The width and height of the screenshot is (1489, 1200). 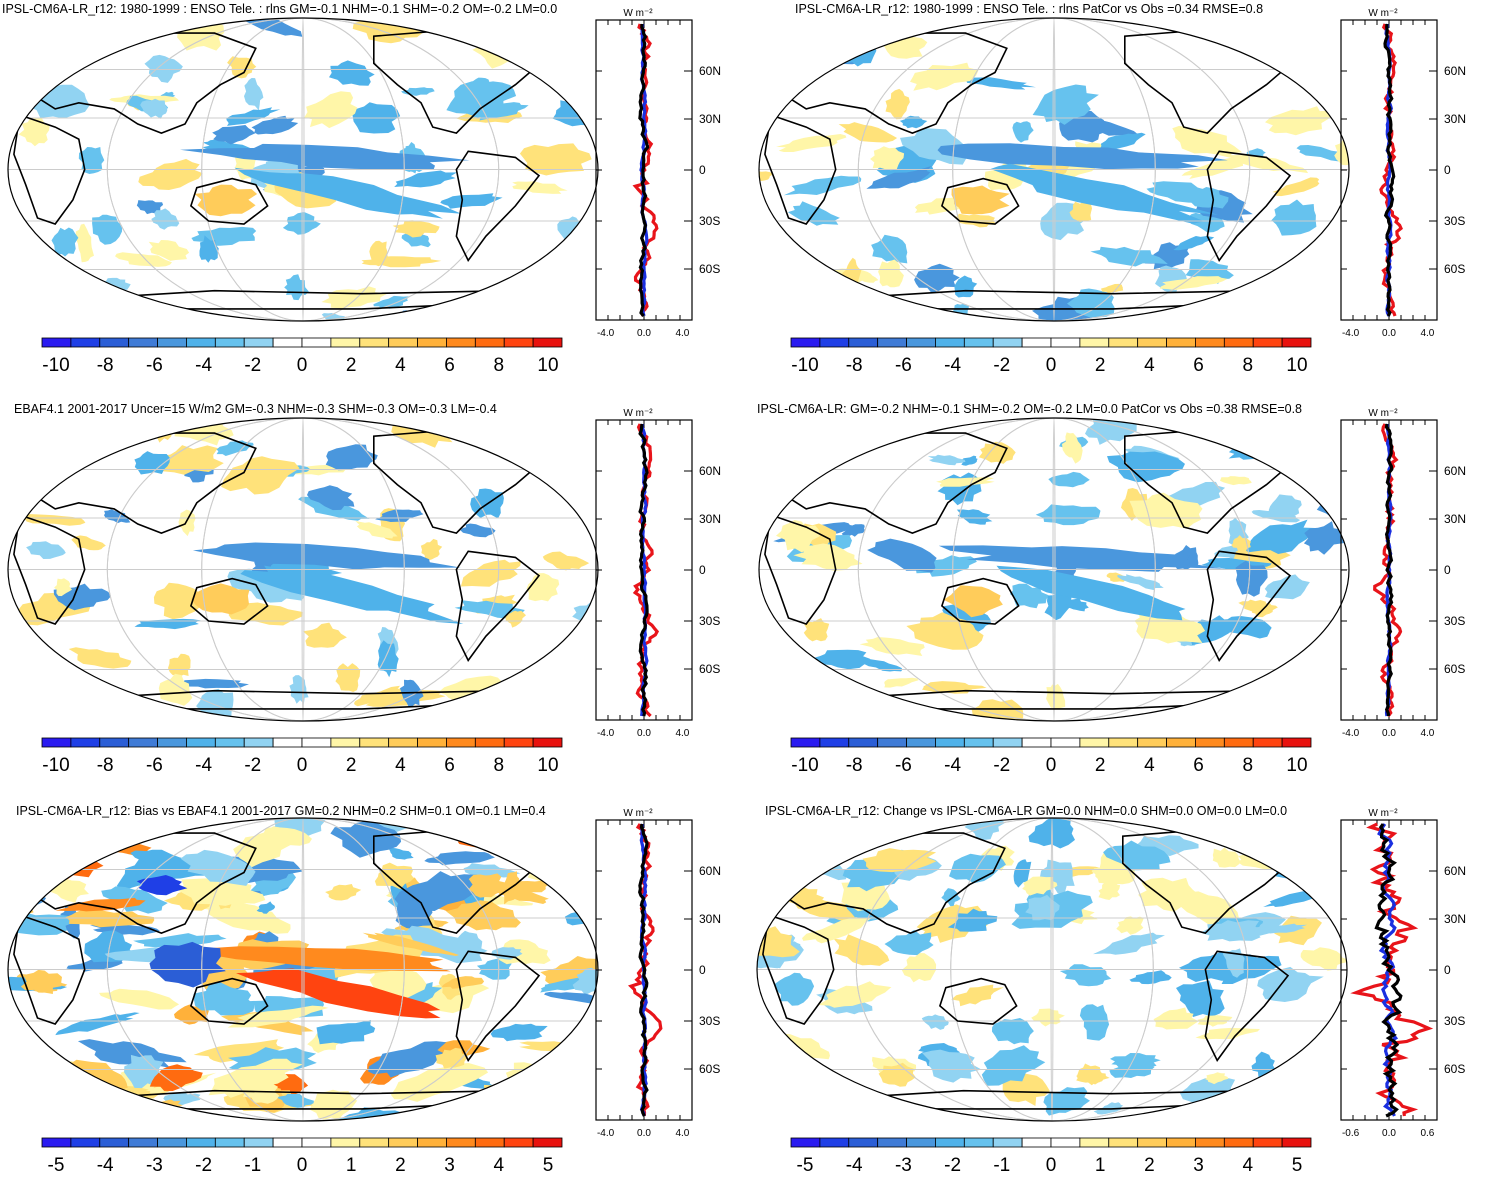 I want to click on colorbar-label: -8, so click(x=105, y=365).